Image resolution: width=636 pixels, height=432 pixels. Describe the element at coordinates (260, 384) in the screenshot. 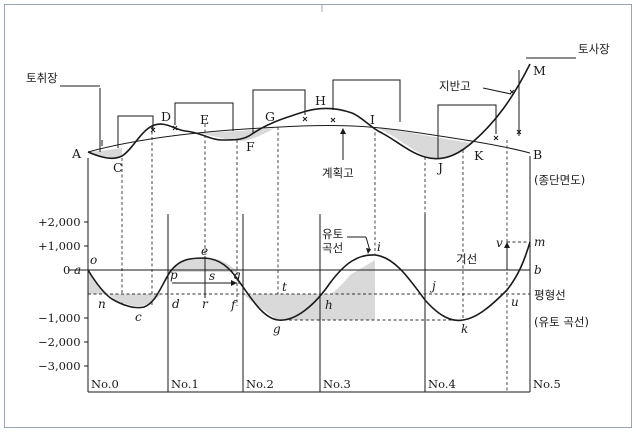

I see `station-no2: No.2` at that location.